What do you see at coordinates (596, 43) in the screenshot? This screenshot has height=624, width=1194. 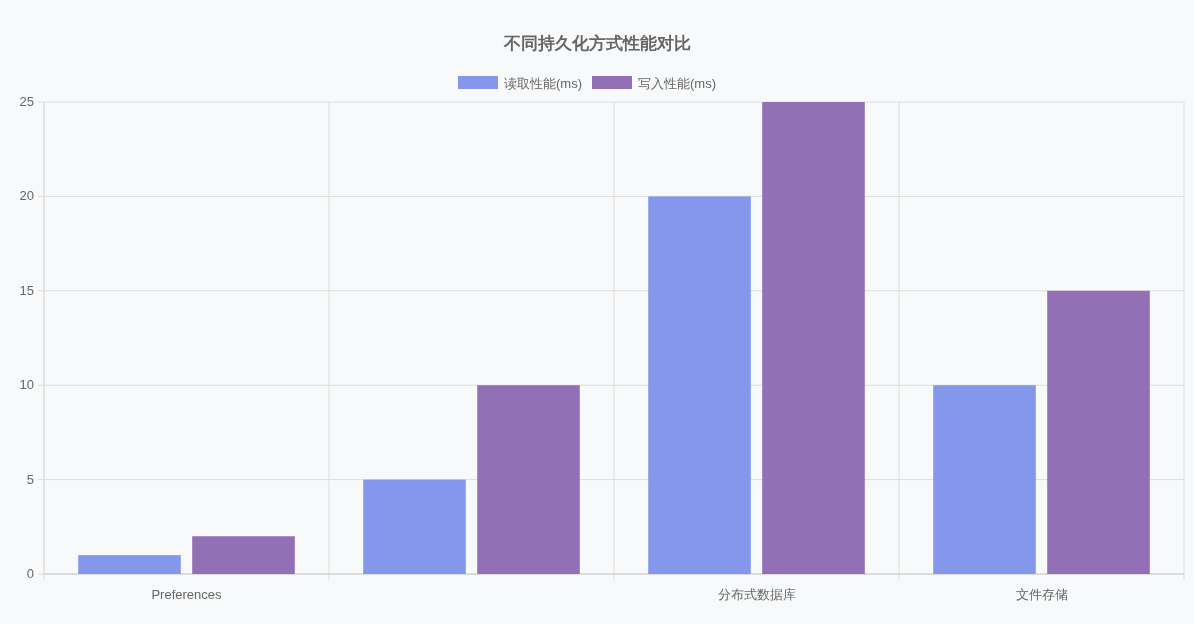 I see `chart-title: 不同持久化方式性能对比` at bounding box center [596, 43].